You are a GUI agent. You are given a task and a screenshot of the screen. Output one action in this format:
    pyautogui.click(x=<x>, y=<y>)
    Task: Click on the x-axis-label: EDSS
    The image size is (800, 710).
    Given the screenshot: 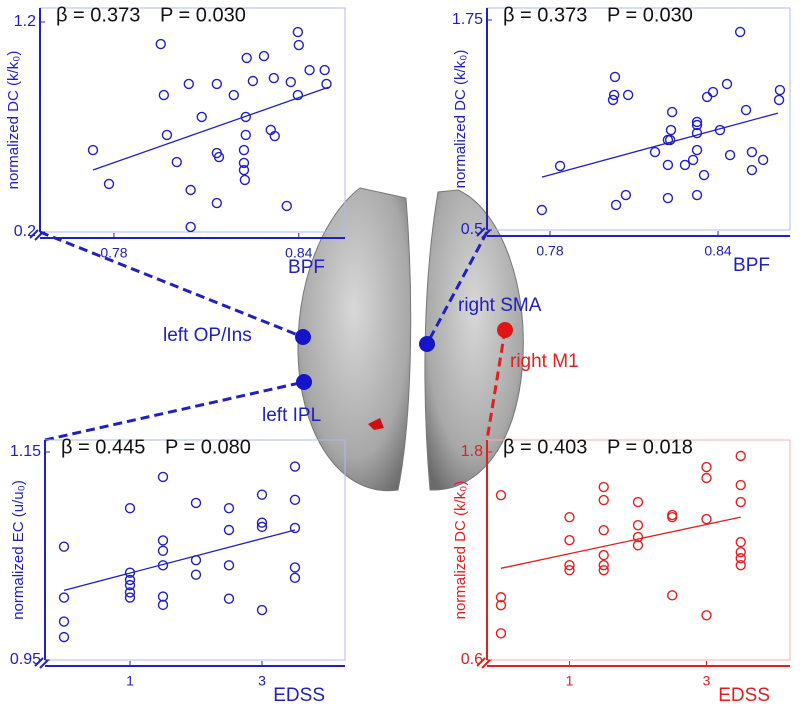 What is the action you would take?
    pyautogui.click(x=299, y=695)
    